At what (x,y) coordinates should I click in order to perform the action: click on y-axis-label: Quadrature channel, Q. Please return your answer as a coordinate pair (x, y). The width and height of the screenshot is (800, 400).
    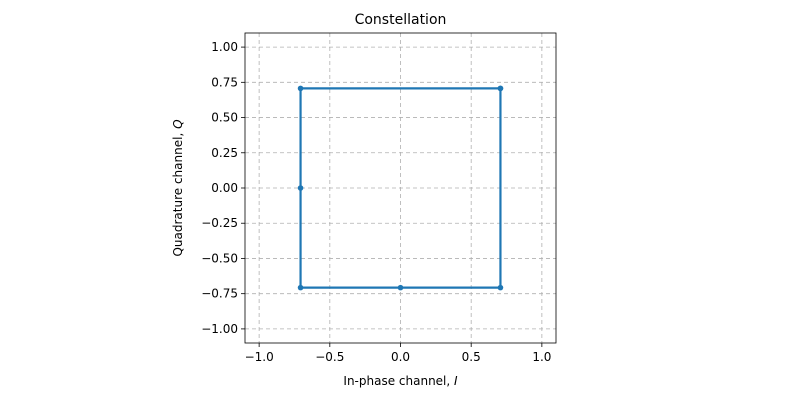
    Looking at the image, I should click on (178, 187).